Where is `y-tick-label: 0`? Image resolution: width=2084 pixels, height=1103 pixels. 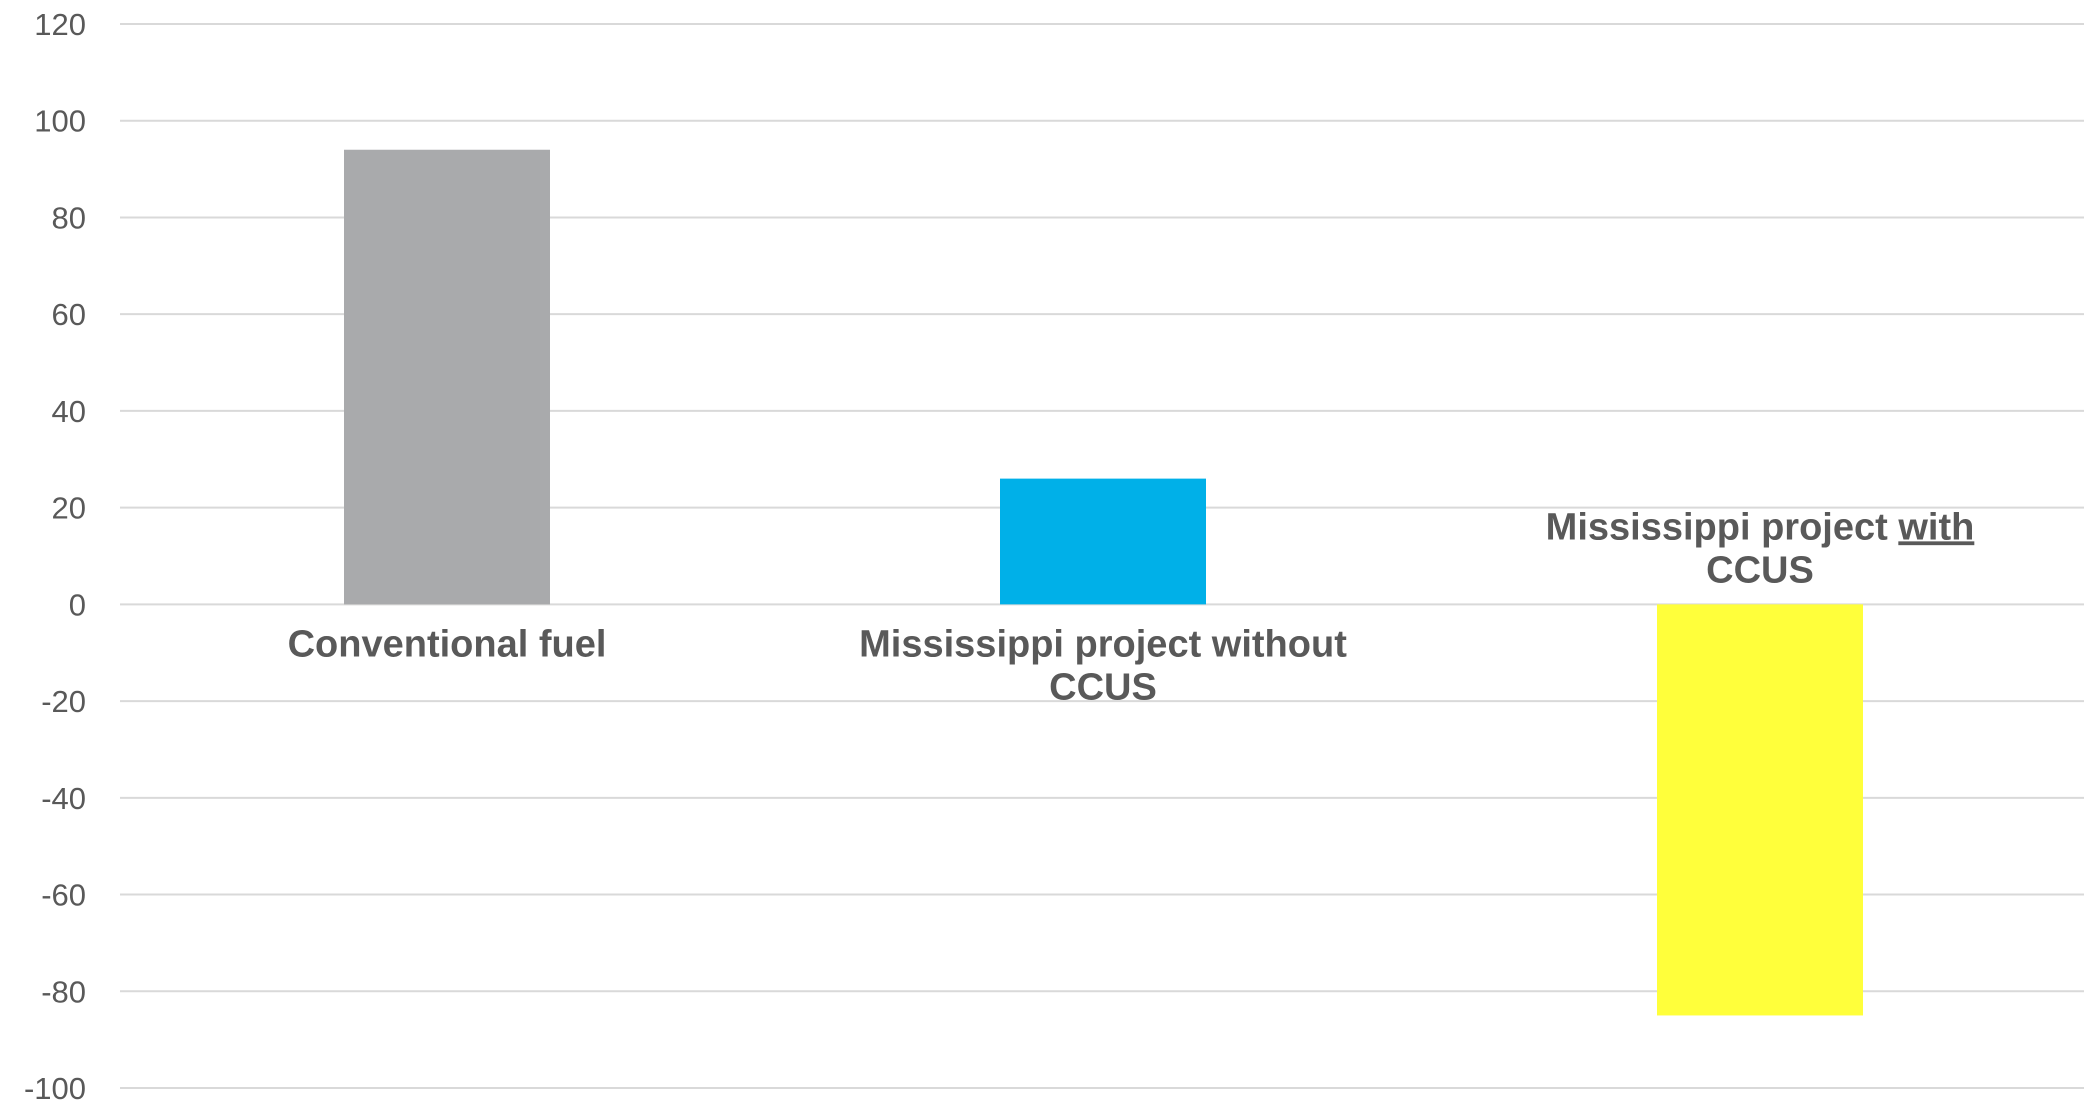 y-tick-label: 0 is located at coordinates (77, 604).